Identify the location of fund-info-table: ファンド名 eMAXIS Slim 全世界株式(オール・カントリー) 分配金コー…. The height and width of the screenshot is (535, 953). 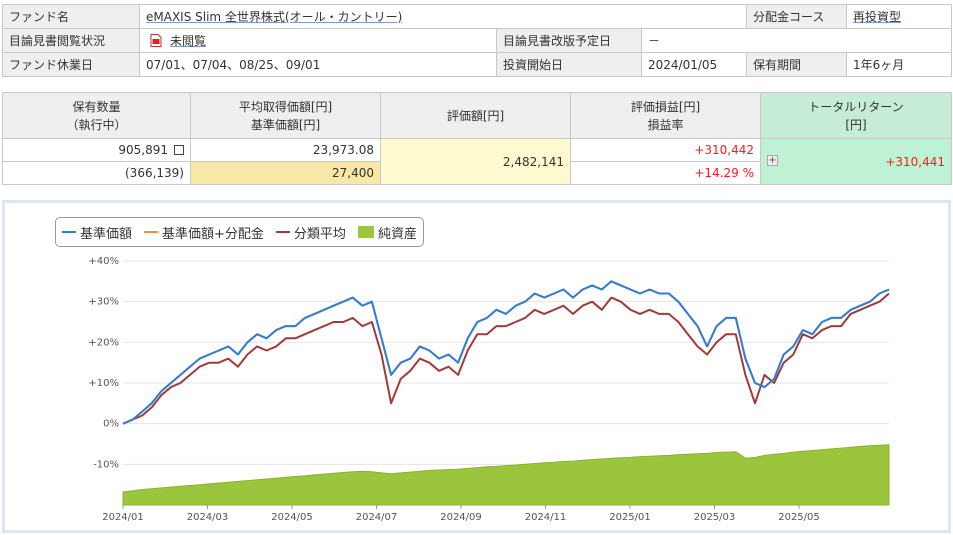
(477, 40).